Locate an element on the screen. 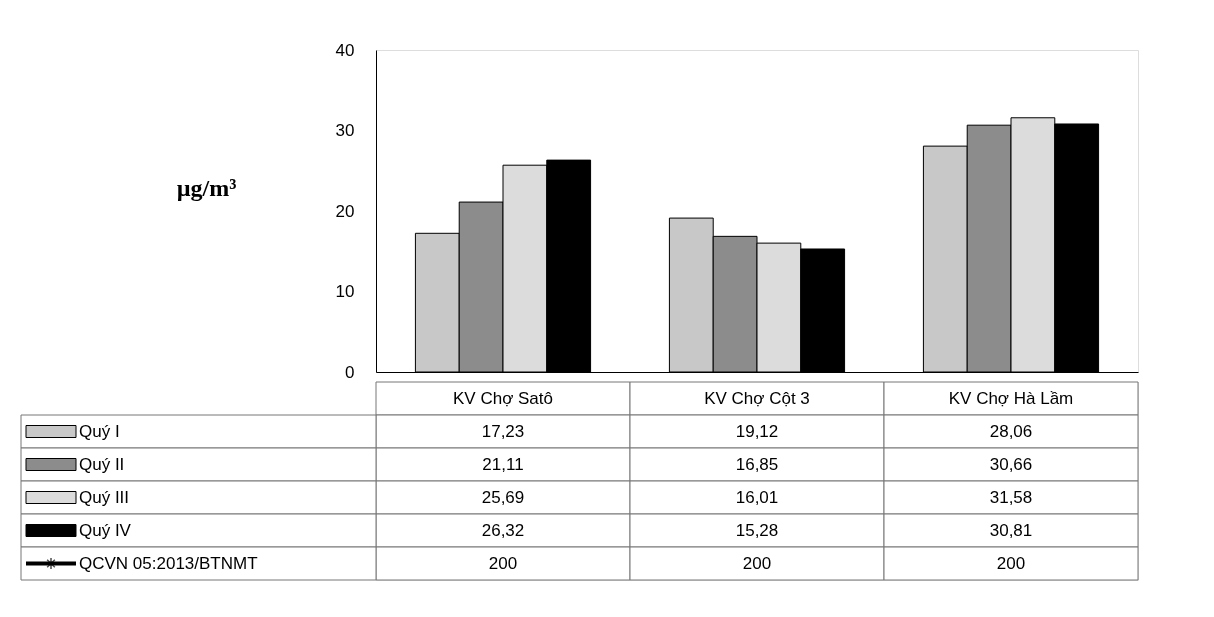 The height and width of the screenshot is (617, 1214). y-tick-label: 20 is located at coordinates (345, 211).